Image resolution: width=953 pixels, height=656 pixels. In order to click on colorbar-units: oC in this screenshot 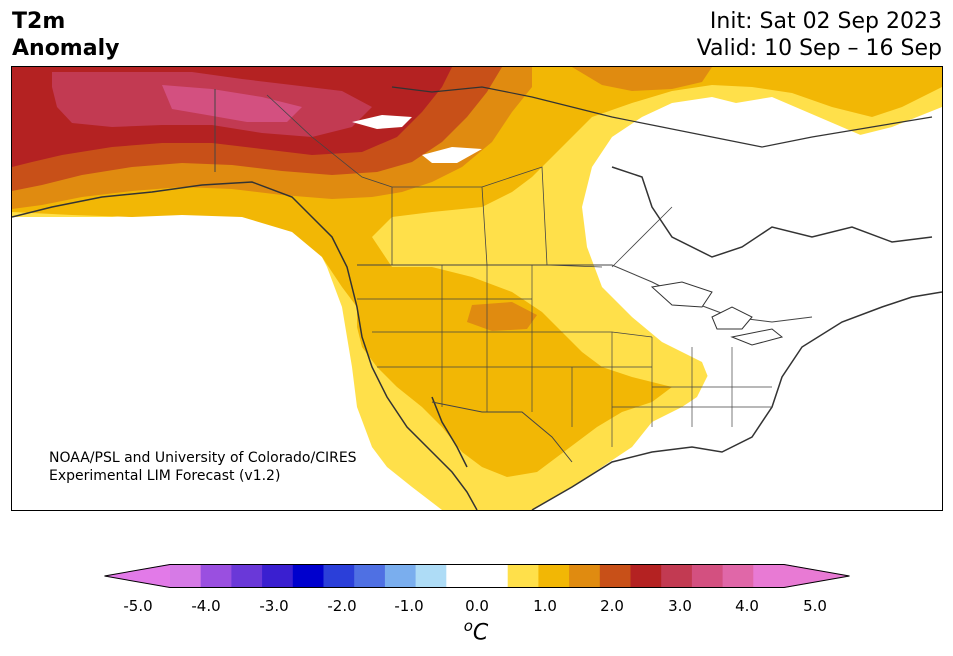, I will do `click(476, 631)`.